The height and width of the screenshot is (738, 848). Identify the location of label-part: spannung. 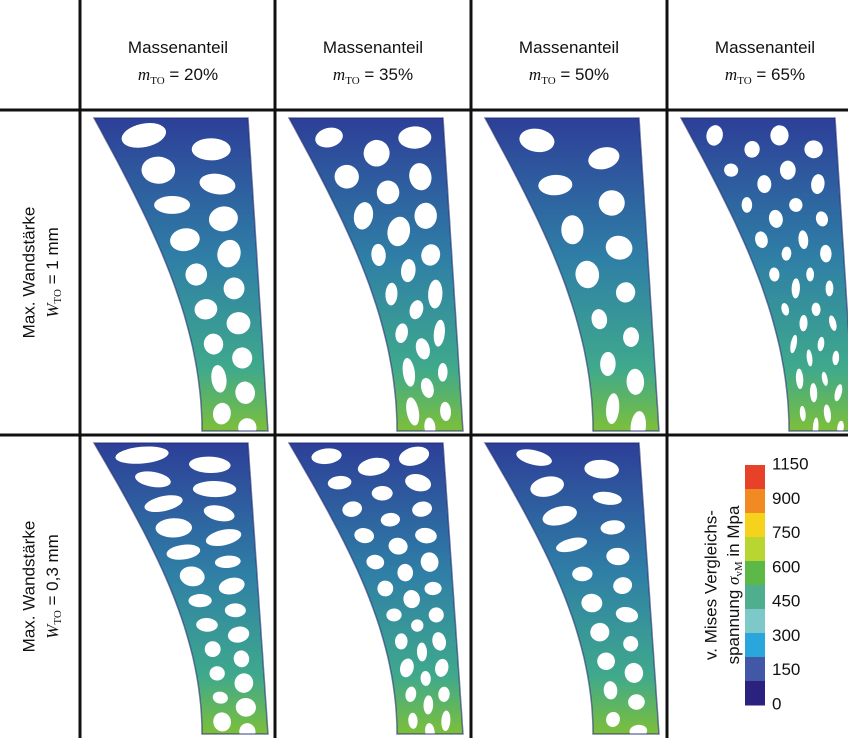
(733, 624).